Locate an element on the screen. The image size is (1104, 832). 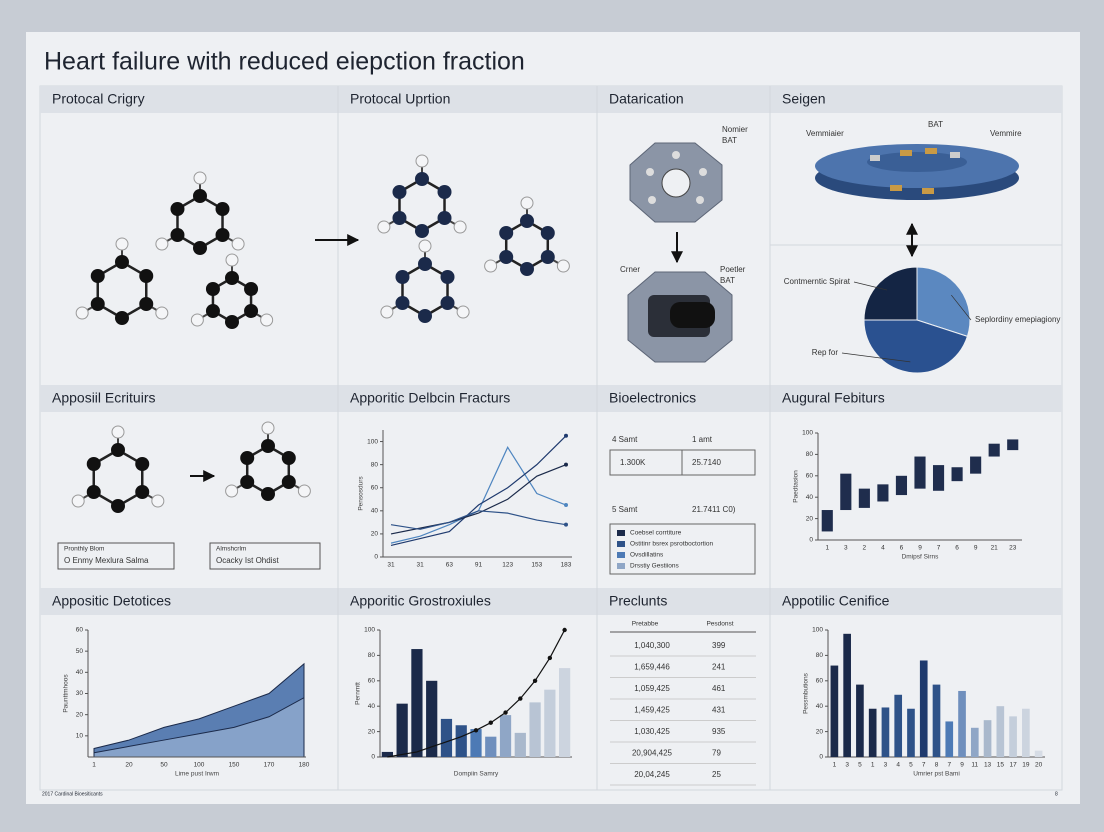
table-cell: 79 is located at coordinates (716, 753).